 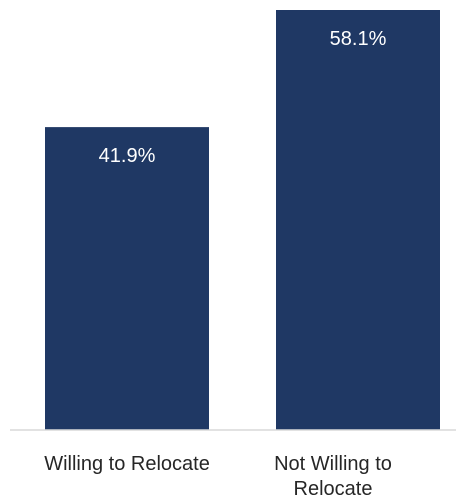 I want to click on x-tick-label-not-willing-to-relocate: Not Willing to Relocate, so click(x=333, y=476).